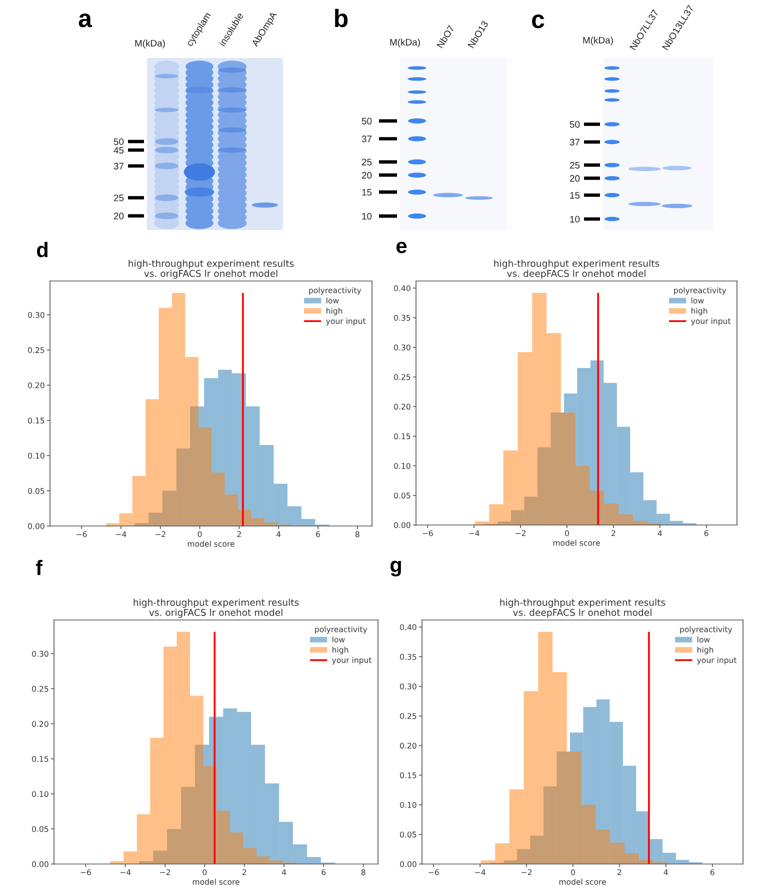  Describe the element at coordinates (85, 21) in the screenshot. I see `text: a` at that location.